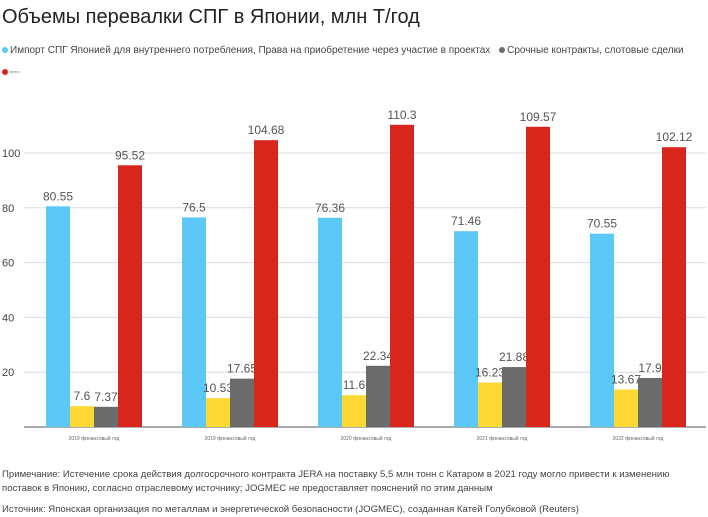  I want to click on bar-s0-c4, so click(602, 330).